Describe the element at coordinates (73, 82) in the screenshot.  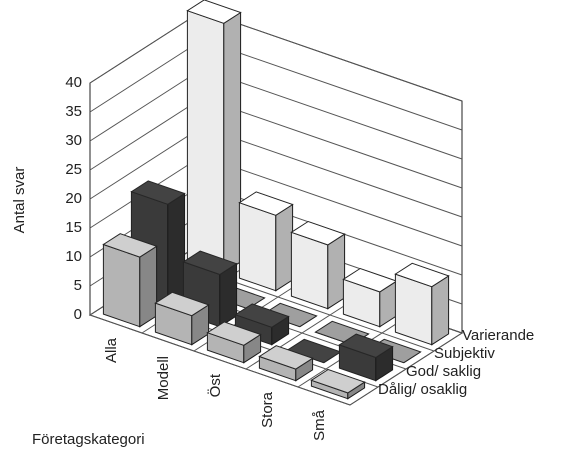
I see `y-tick-label: 40` at that location.